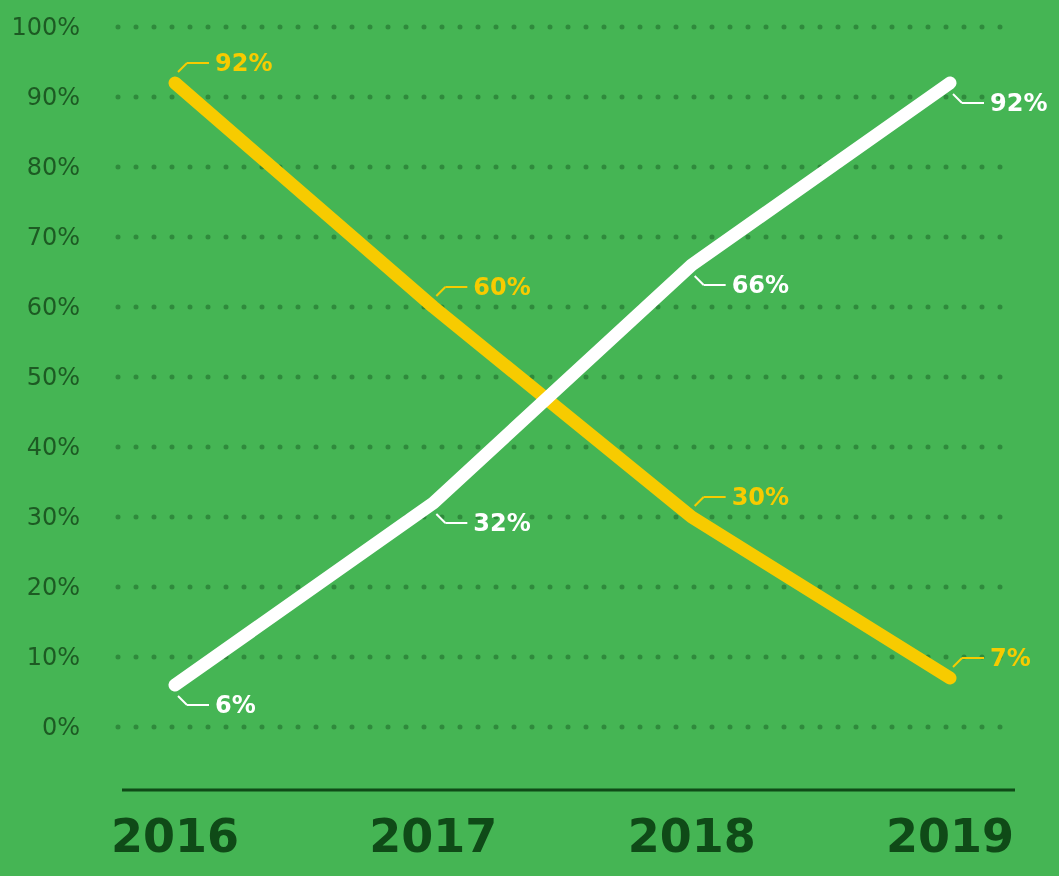 This screenshot has height=876, width=1059. Describe the element at coordinates (502, 287) in the screenshot. I see `data-label: 60%` at that location.